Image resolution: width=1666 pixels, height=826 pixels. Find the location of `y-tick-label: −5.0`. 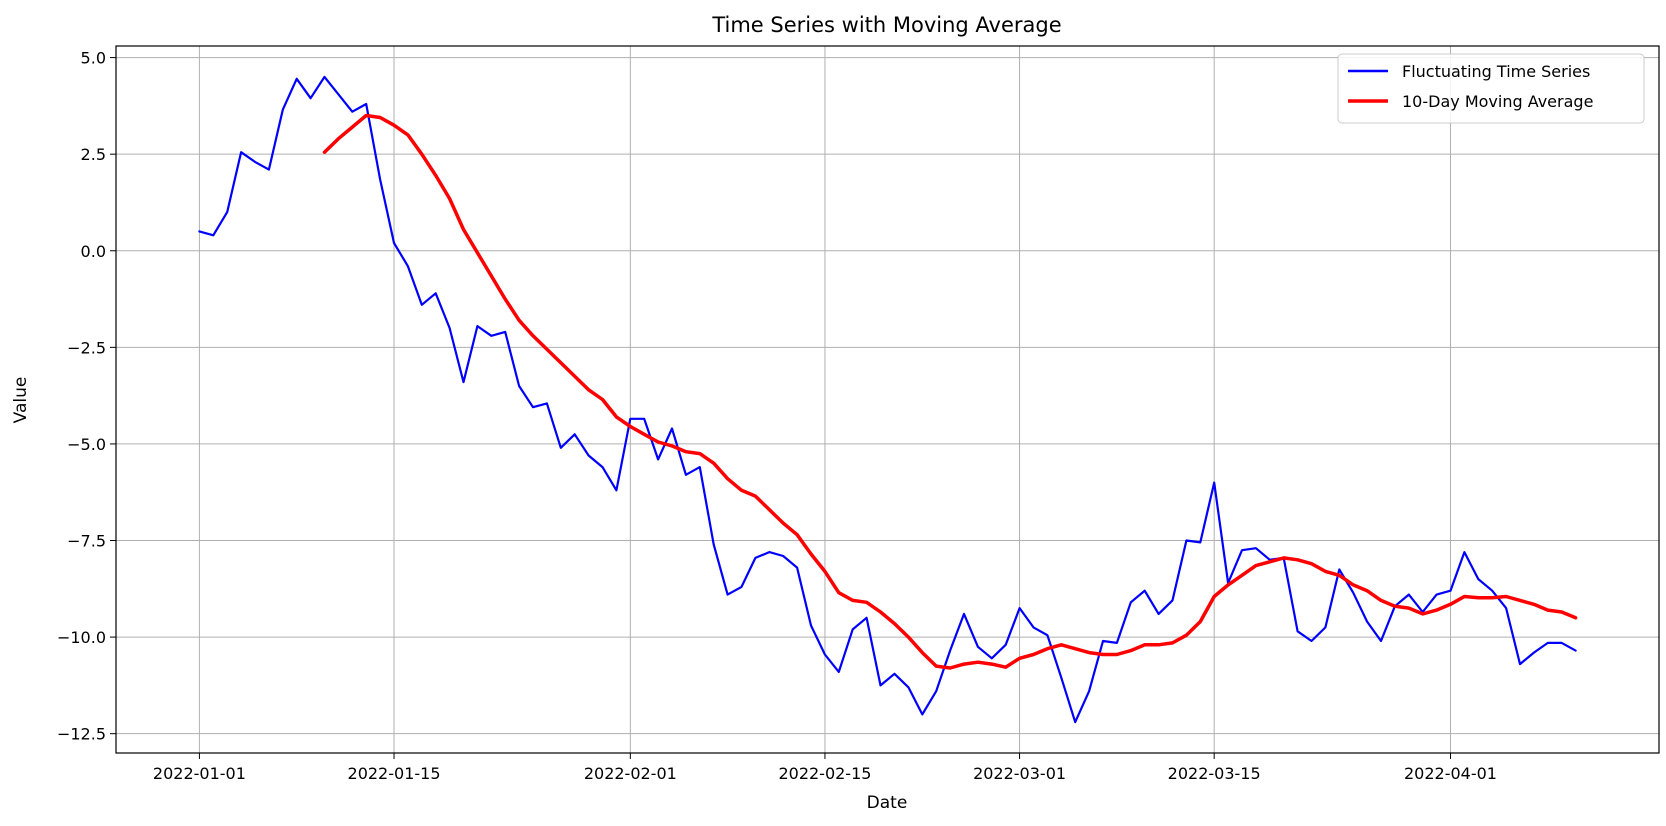

y-tick-label: −5.0 is located at coordinates (86, 444).